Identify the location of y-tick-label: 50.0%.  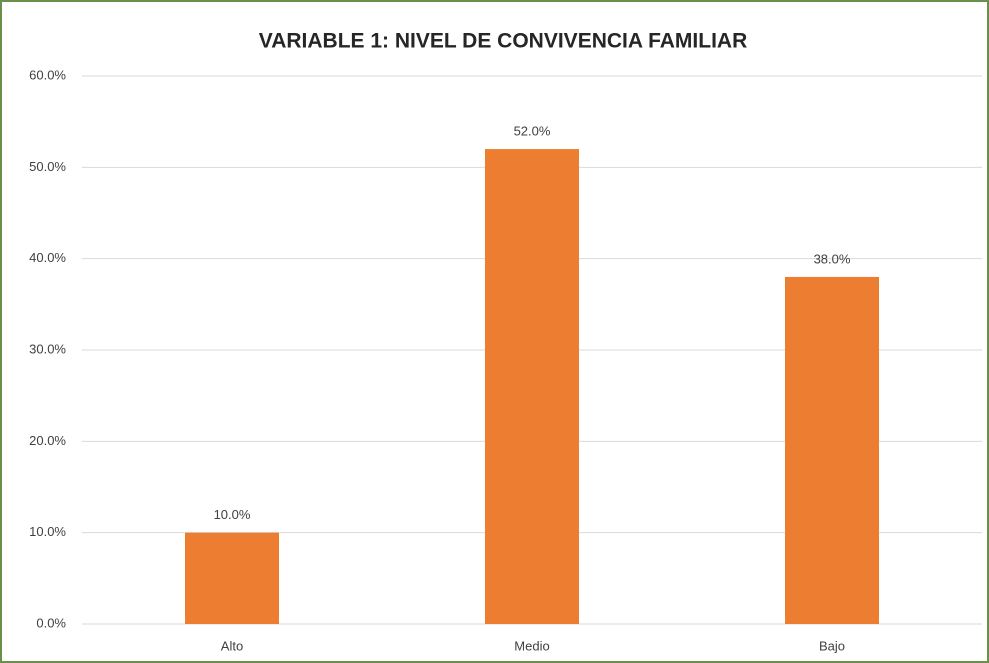
(47, 166).